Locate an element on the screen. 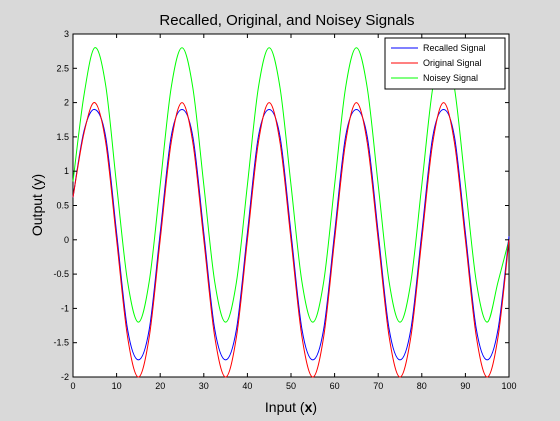 The width and height of the screenshot is (560, 421). chart-title: Recalled, Original, and Noisey Signals is located at coordinates (286, 20).